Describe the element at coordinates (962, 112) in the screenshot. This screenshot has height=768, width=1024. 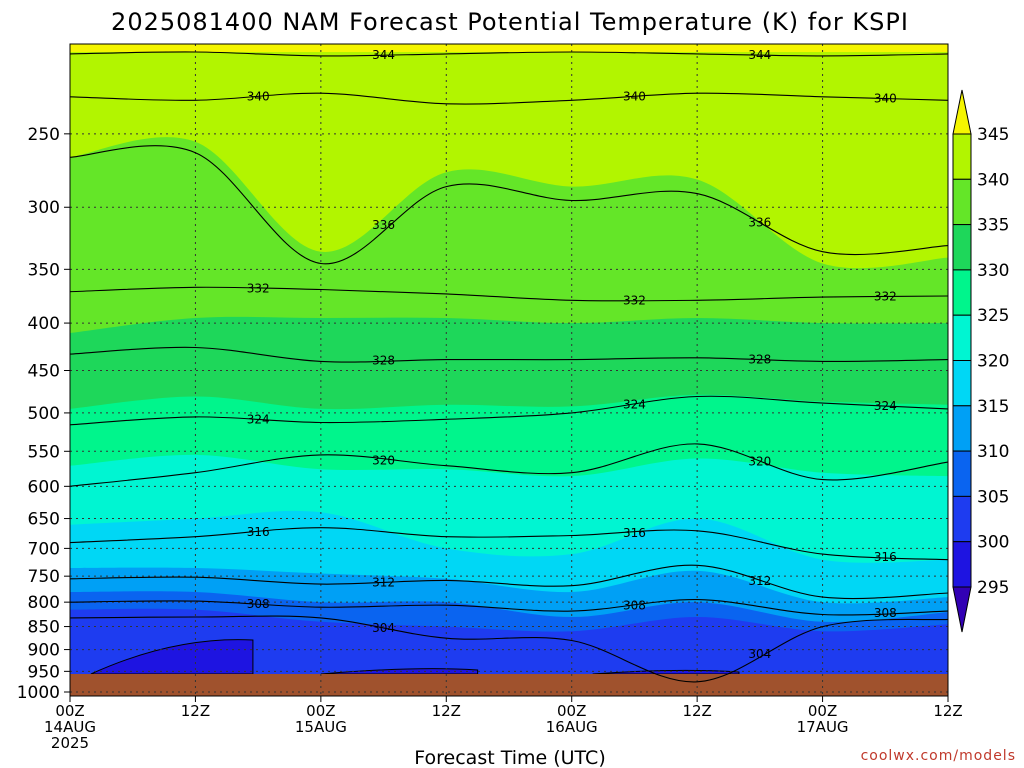
I see `colorbar-top-arrow` at that location.